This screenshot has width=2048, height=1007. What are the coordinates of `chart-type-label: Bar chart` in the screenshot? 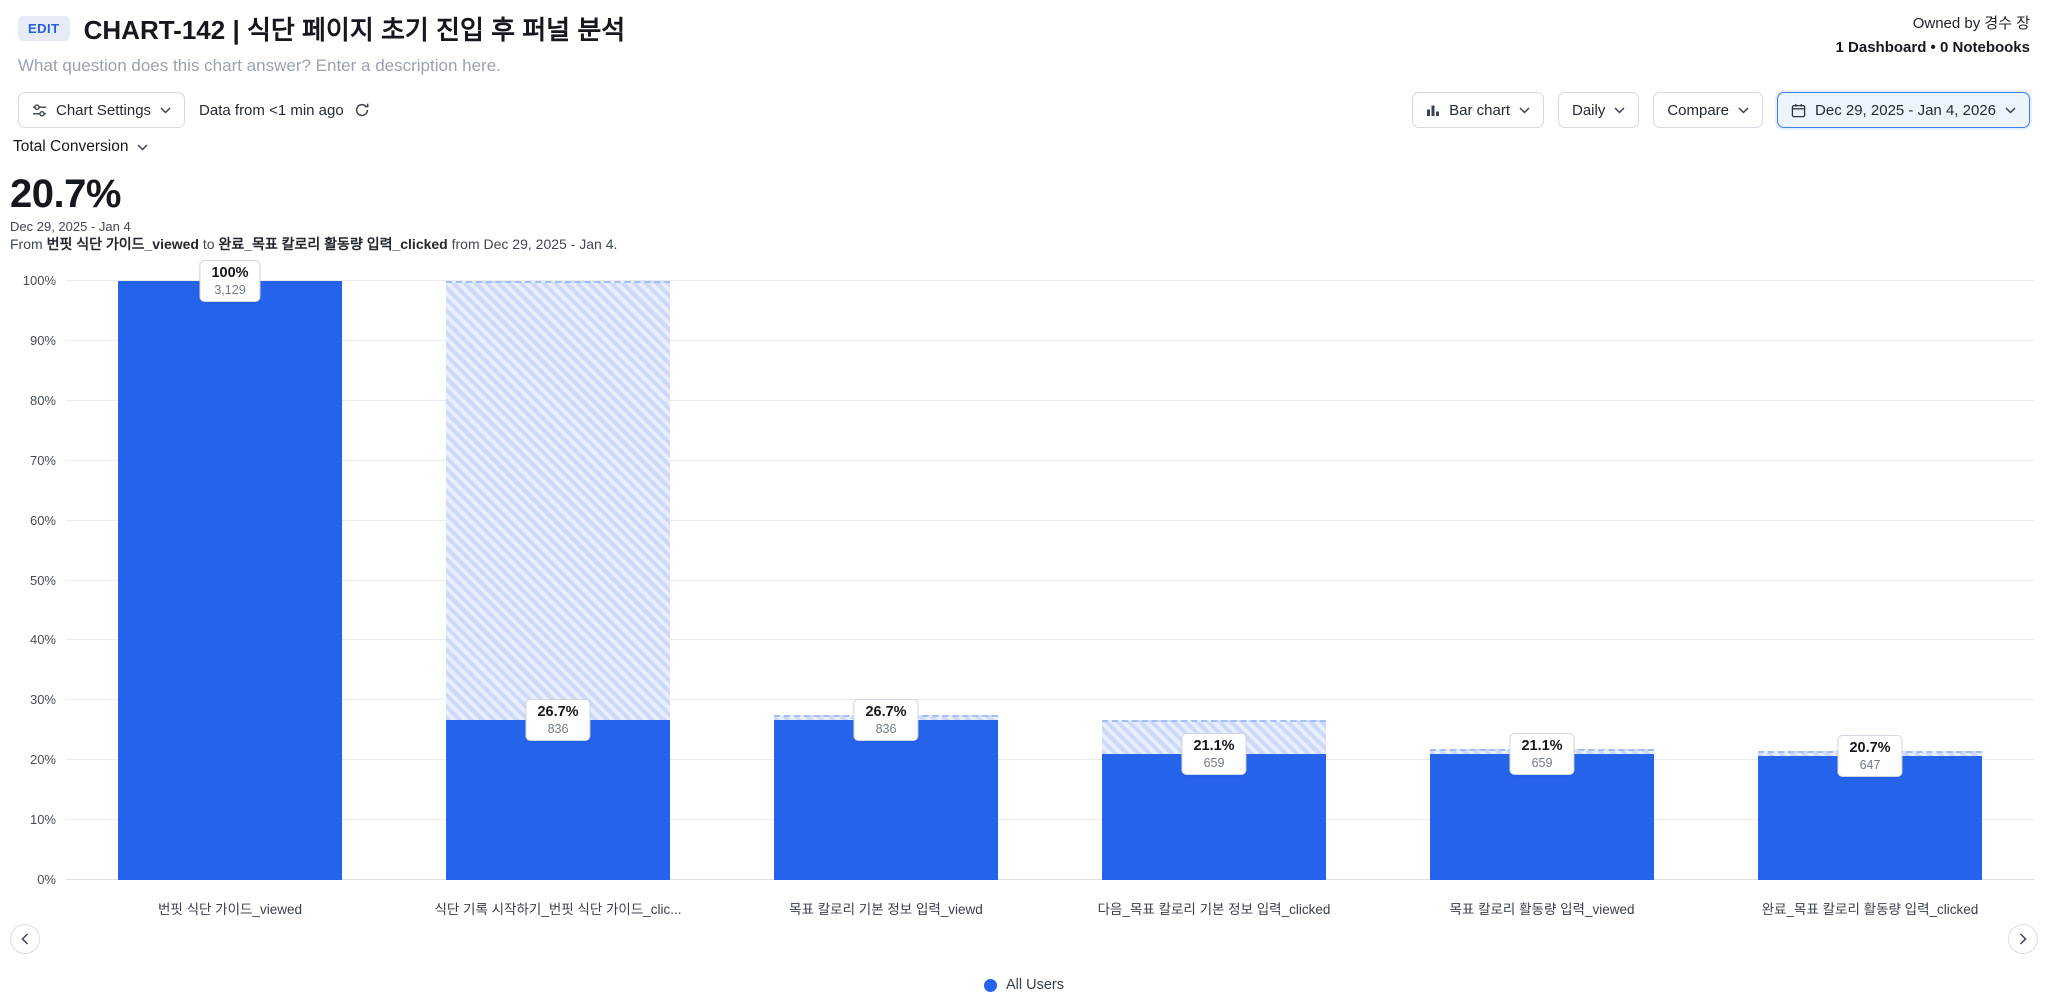 It's located at (1479, 110).